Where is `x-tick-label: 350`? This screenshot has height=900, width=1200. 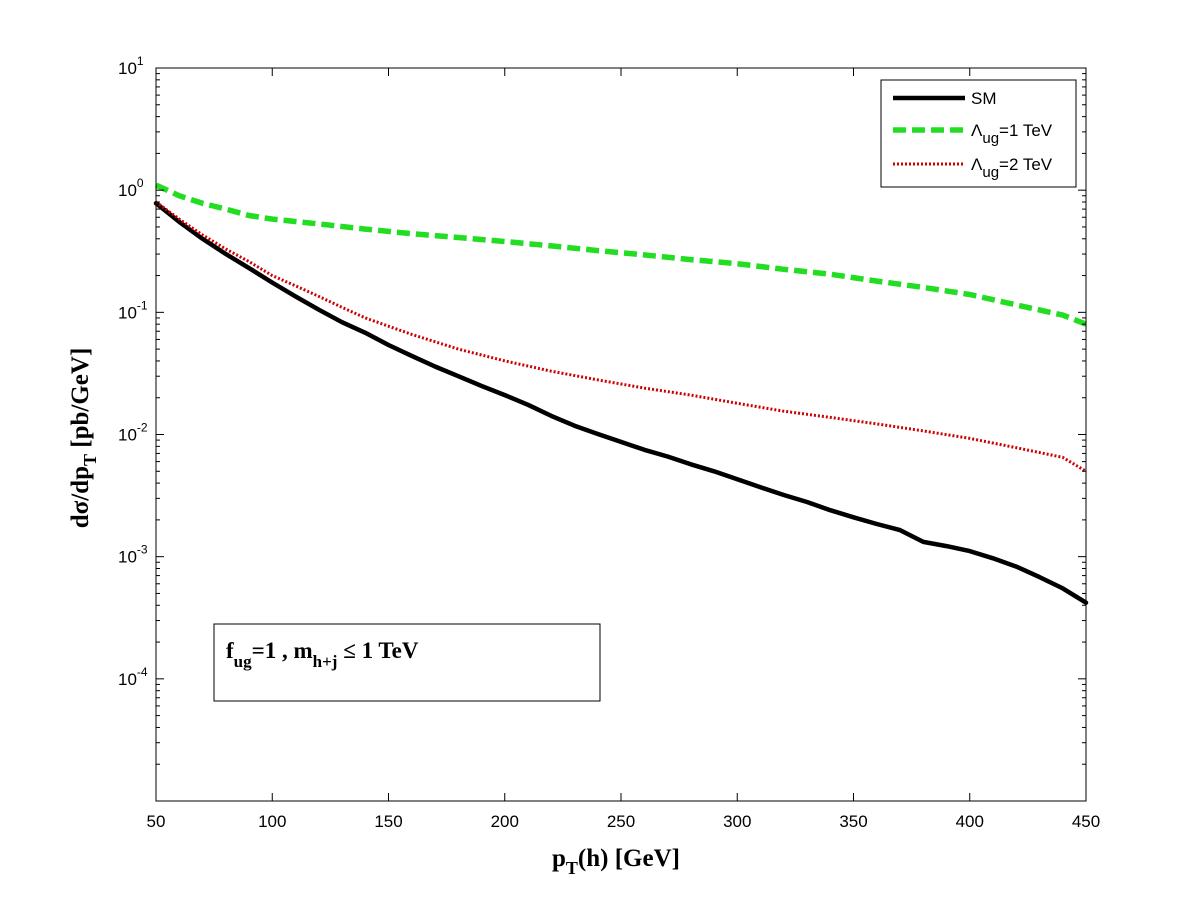 x-tick-label: 350 is located at coordinates (853, 821).